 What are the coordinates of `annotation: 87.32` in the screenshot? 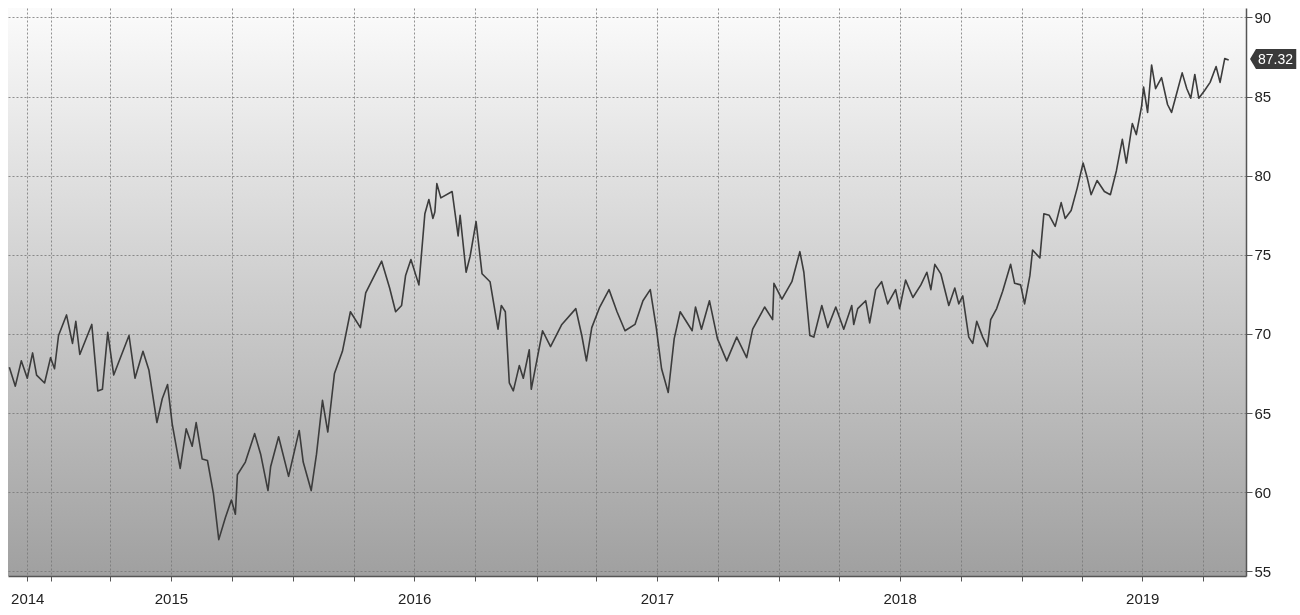 It's located at (1276, 58).